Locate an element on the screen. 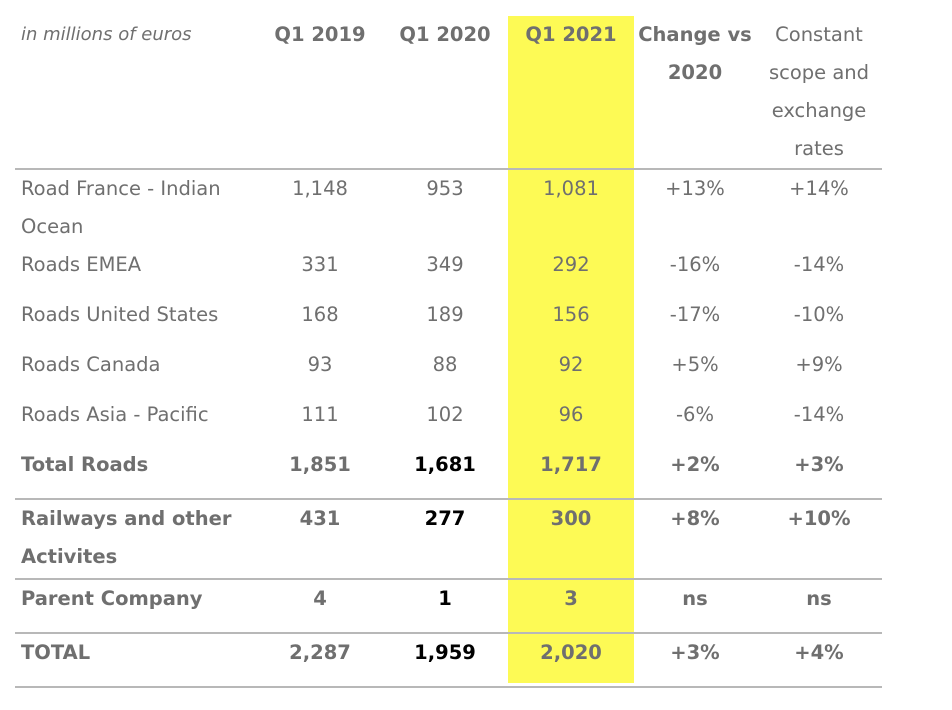 The width and height of the screenshot is (952, 710). cell-q1-2021: 300 is located at coordinates (571, 539).